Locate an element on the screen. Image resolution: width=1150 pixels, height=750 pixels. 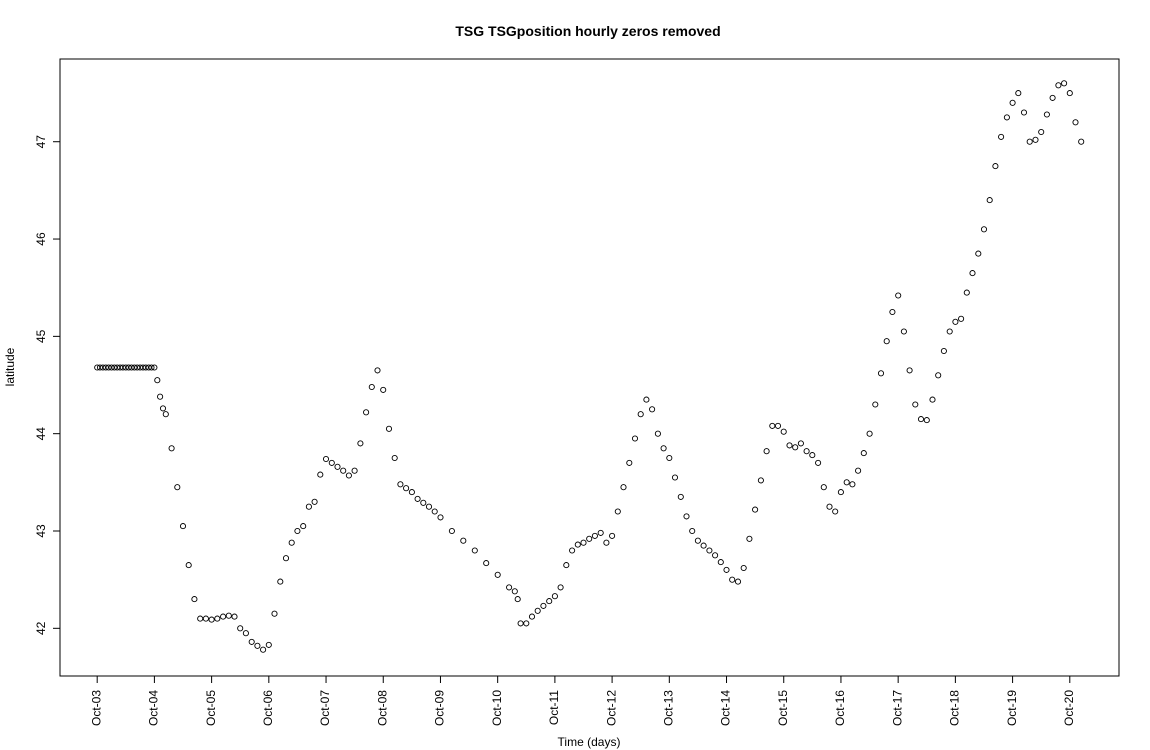
x-tick-label: Oct-12 is located at coordinates (611, 708).